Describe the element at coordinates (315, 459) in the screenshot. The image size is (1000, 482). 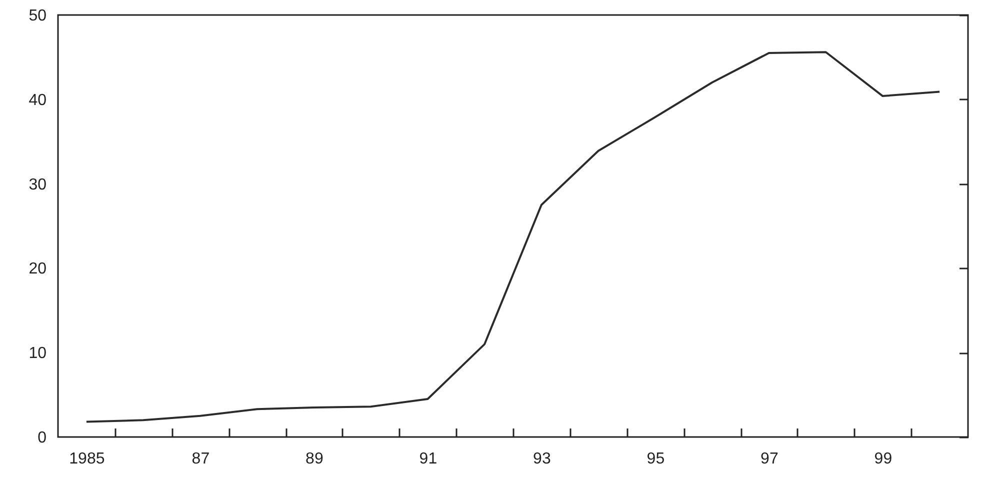
I see `x-tick-label: 89` at that location.